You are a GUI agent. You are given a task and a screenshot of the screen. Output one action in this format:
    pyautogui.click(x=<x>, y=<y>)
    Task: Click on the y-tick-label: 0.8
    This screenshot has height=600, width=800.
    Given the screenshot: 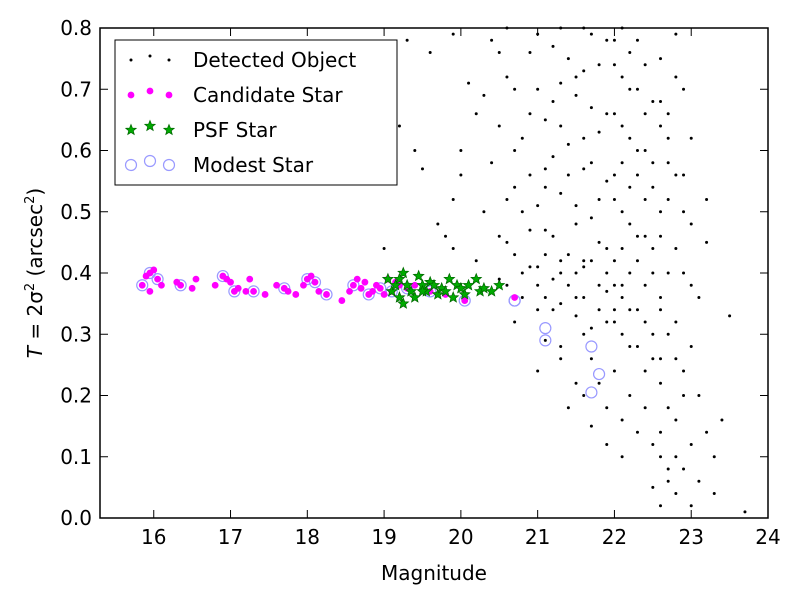 What is the action you would take?
    pyautogui.click(x=76, y=28)
    